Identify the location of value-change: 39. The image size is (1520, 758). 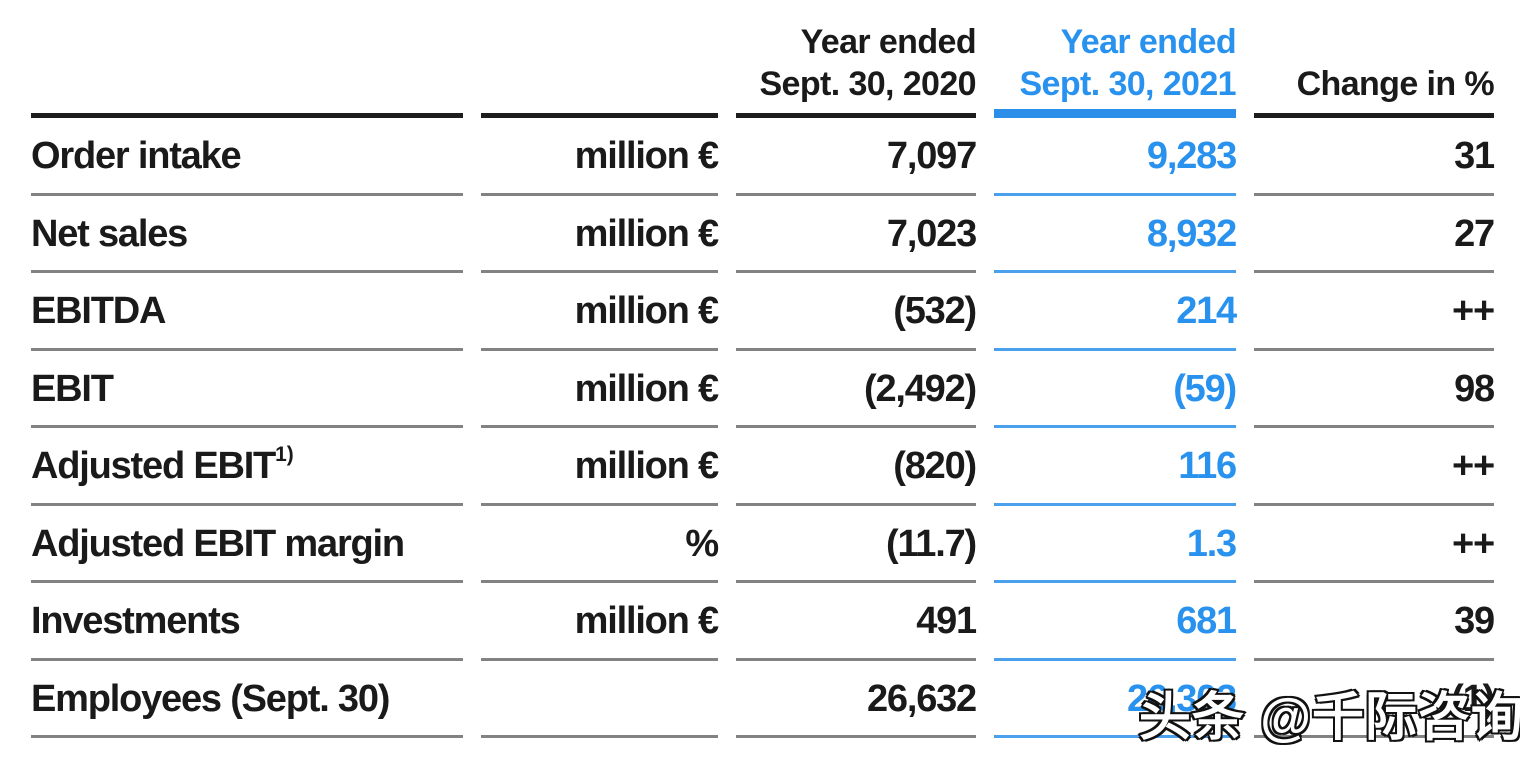
(1374, 622).